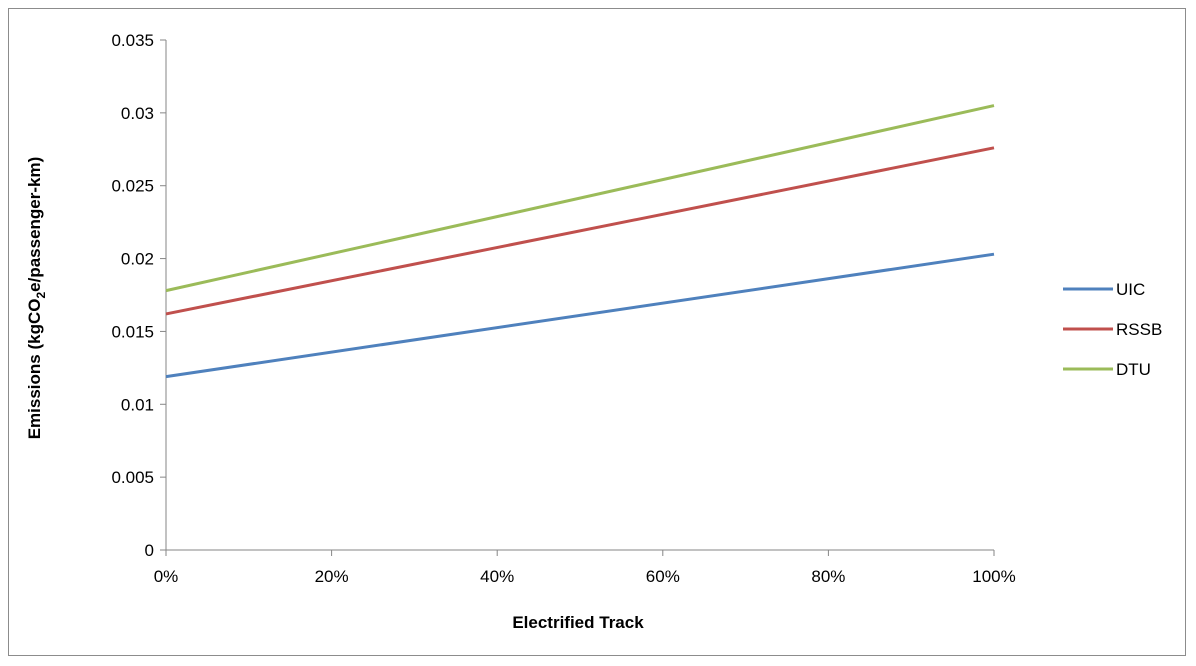 The height and width of the screenshot is (666, 1196). I want to click on legend-label-uic: UIC, so click(1130, 289).